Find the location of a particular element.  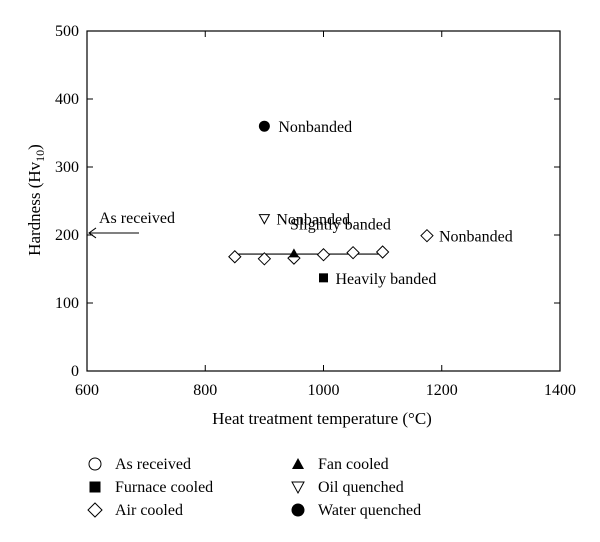

legend-label: As received is located at coordinates (153, 464).